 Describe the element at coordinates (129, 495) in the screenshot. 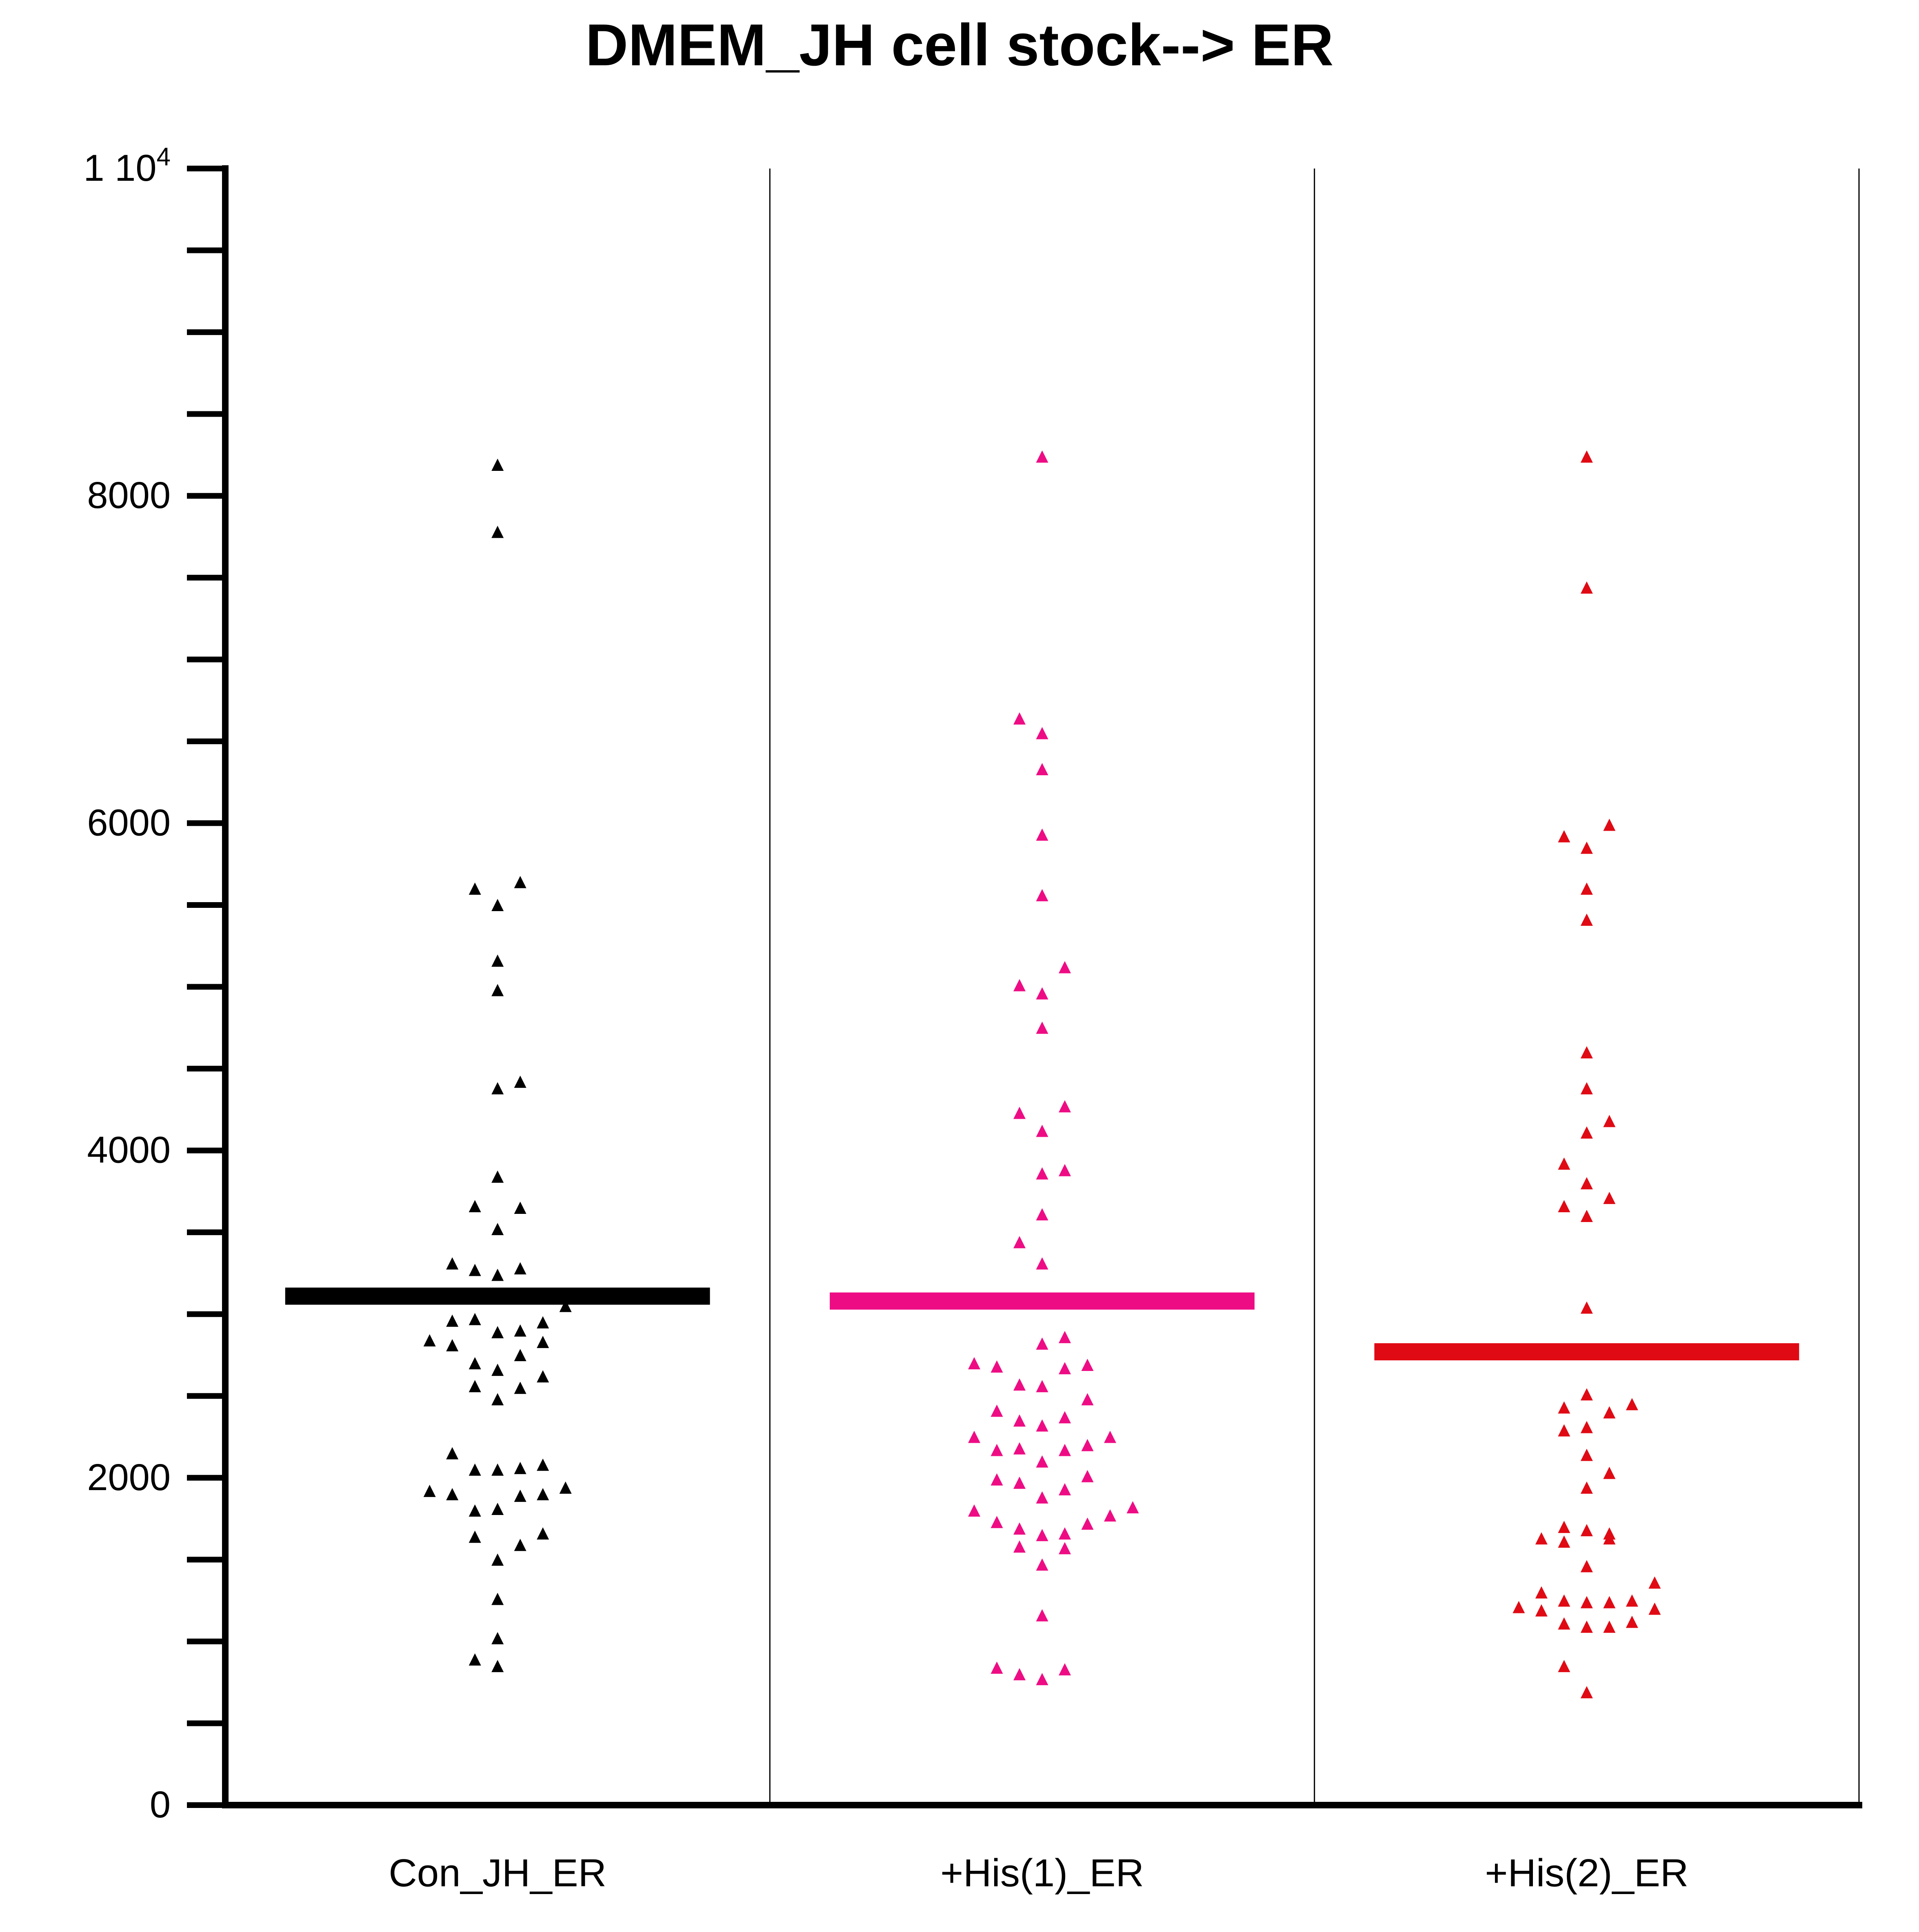

I see `y-tick-label: 8000` at that location.